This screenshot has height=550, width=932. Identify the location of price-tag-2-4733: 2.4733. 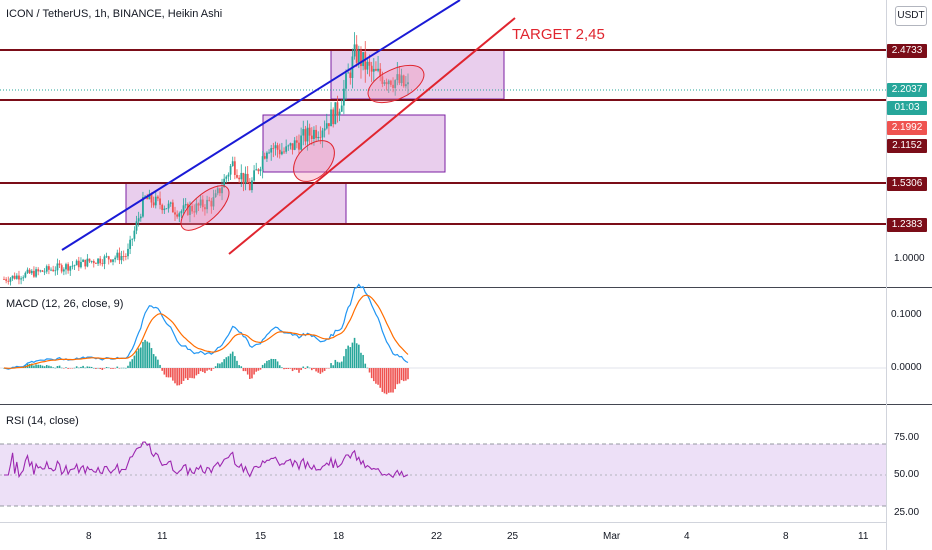
(907, 51).